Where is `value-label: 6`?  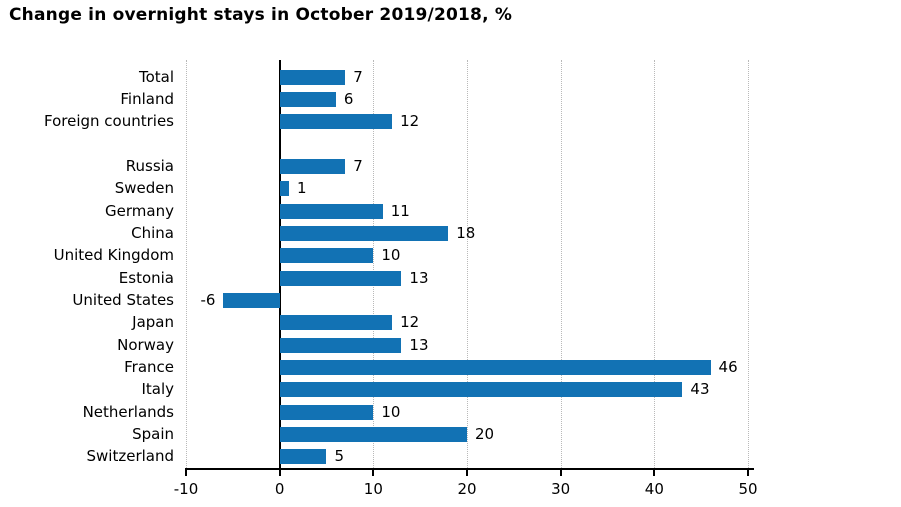 value-label: 6 is located at coordinates (348, 99).